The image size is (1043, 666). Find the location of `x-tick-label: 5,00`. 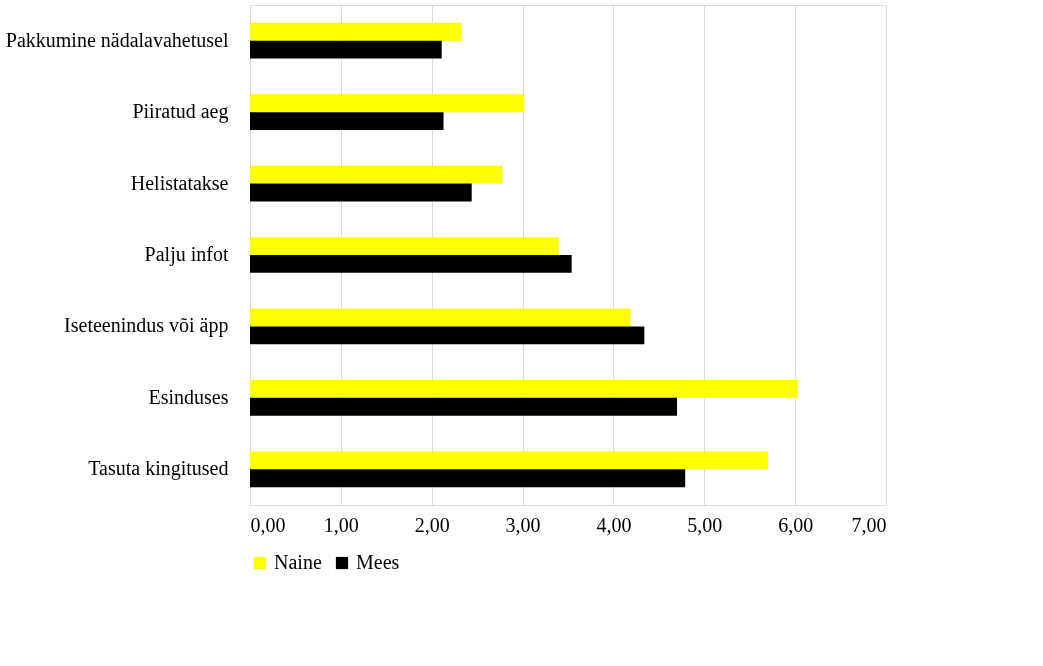

x-tick-label: 5,00 is located at coordinates (705, 524).